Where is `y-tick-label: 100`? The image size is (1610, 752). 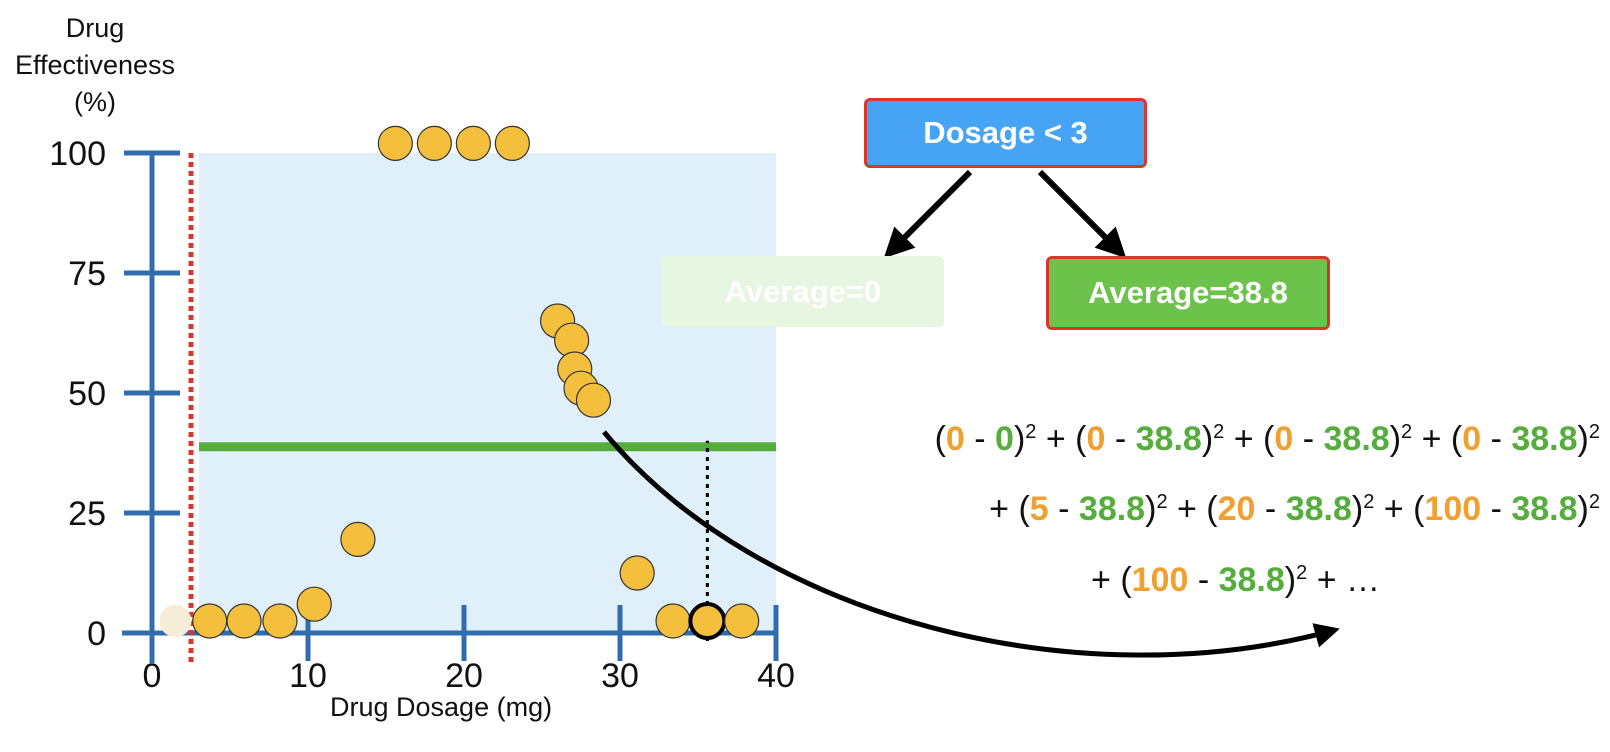
y-tick-label: 100 is located at coordinates (77, 154).